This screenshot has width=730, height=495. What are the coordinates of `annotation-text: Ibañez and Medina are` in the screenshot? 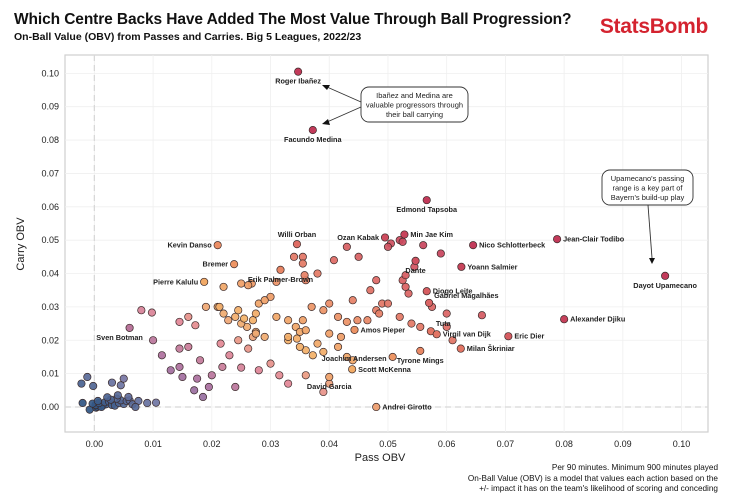 It's located at (414, 95).